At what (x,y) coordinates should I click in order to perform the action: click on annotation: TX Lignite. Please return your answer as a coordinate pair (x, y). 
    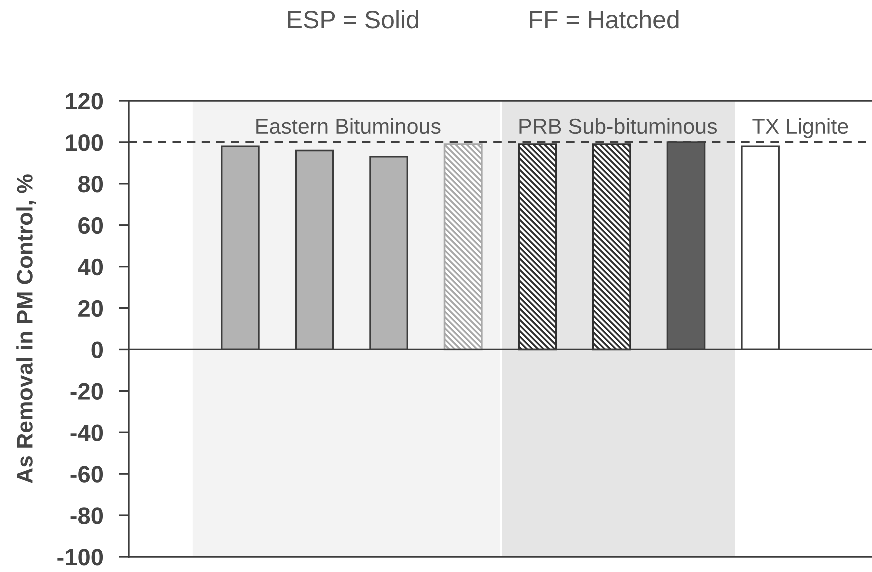
    Looking at the image, I should click on (800, 128).